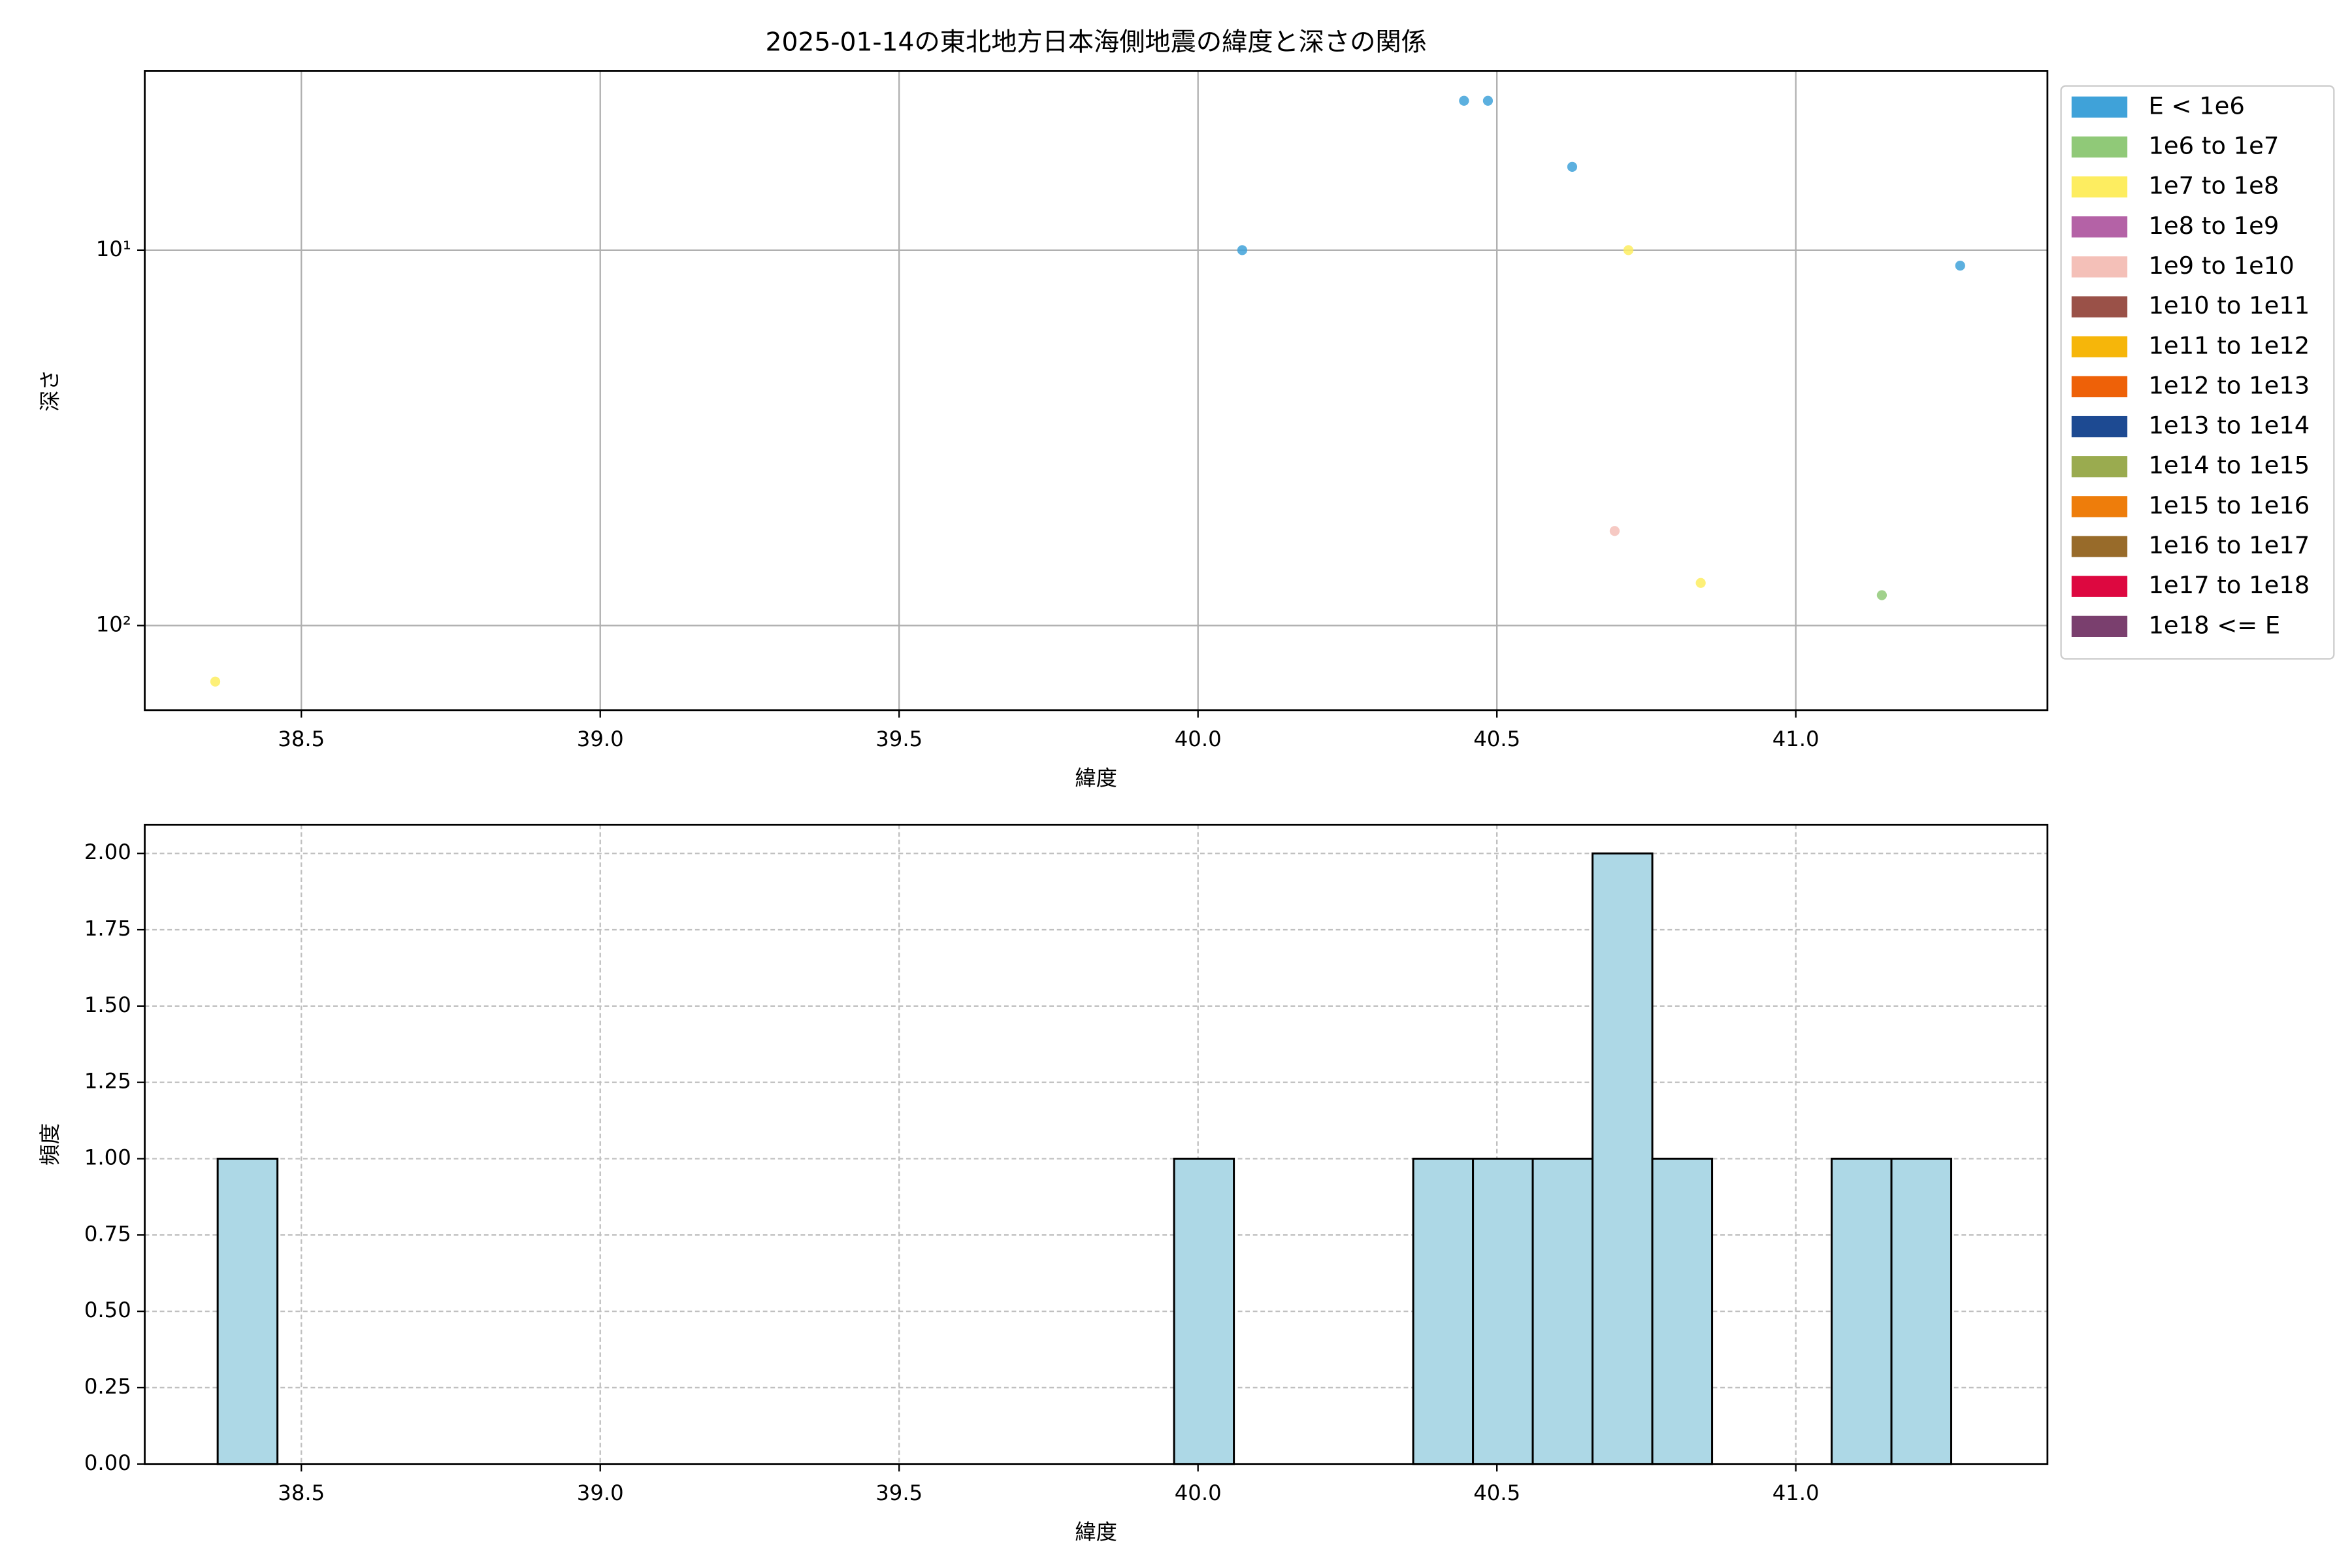 The height and width of the screenshot is (1568, 2352). Describe the element at coordinates (107, 1462) in the screenshot. I see `y-tick-label: 0.00` at that location.